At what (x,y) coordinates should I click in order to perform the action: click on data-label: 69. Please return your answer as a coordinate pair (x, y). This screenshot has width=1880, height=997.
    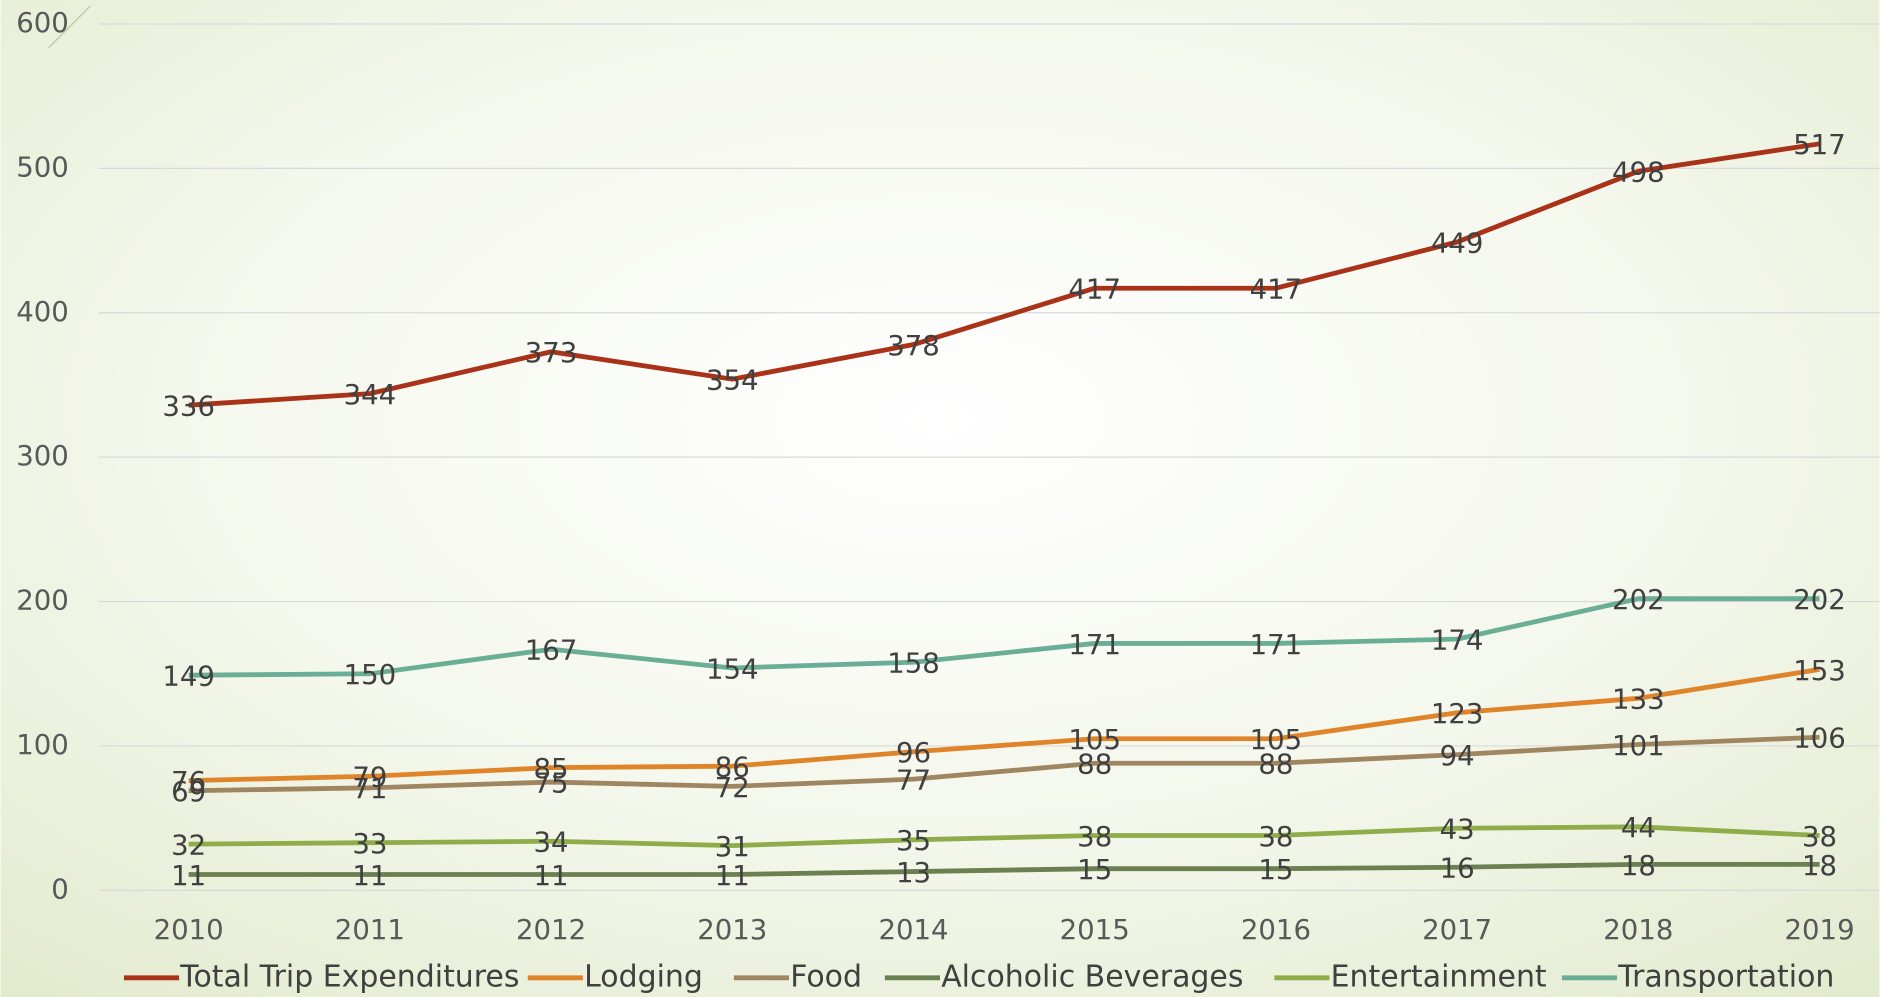
    Looking at the image, I should click on (188, 792).